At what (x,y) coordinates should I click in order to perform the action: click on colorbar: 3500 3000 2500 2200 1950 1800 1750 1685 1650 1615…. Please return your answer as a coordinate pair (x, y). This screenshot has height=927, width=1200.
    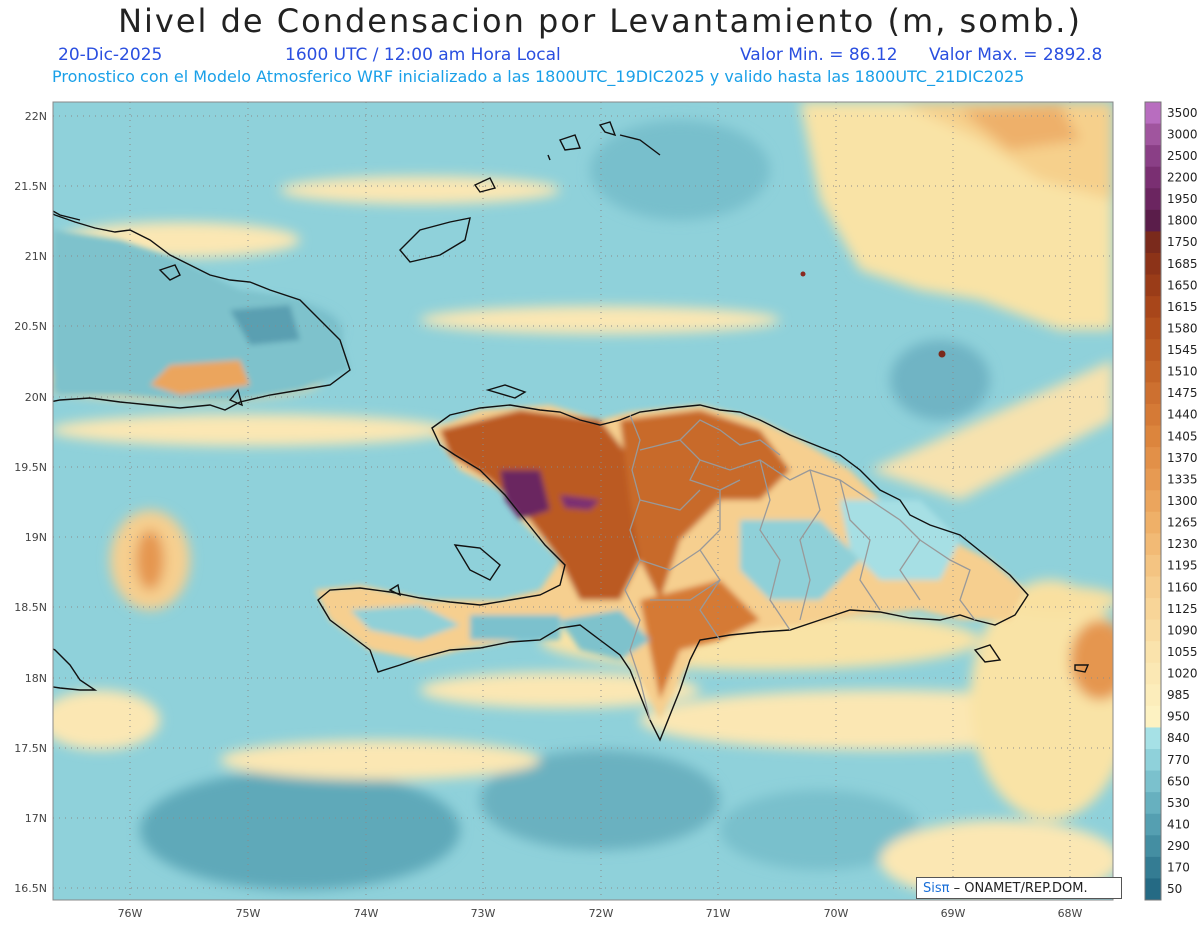
    Looking at the image, I should click on (1171, 501).